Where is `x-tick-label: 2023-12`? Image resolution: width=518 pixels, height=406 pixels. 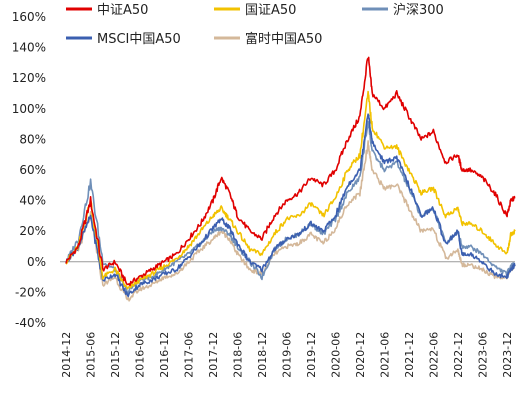
x-tick-label: 2023-12 is located at coordinates (507, 355).